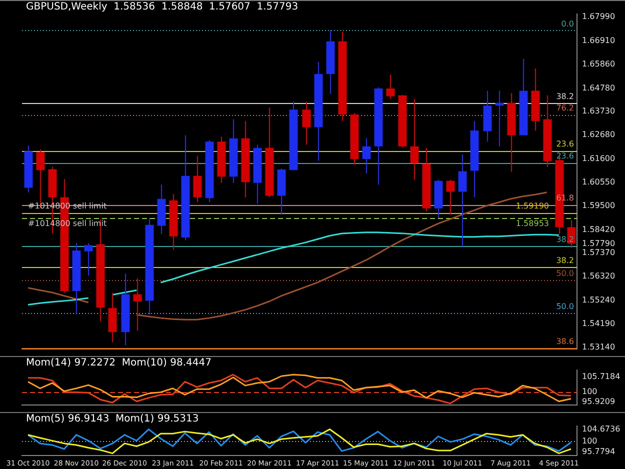 The image size is (625, 469). What do you see at coordinates (162, 7) in the screenshot?
I see `chart-title: GBPUSD,Weekly 1.58536 1.58848 1.57607 1.57793` at bounding box center [162, 7].